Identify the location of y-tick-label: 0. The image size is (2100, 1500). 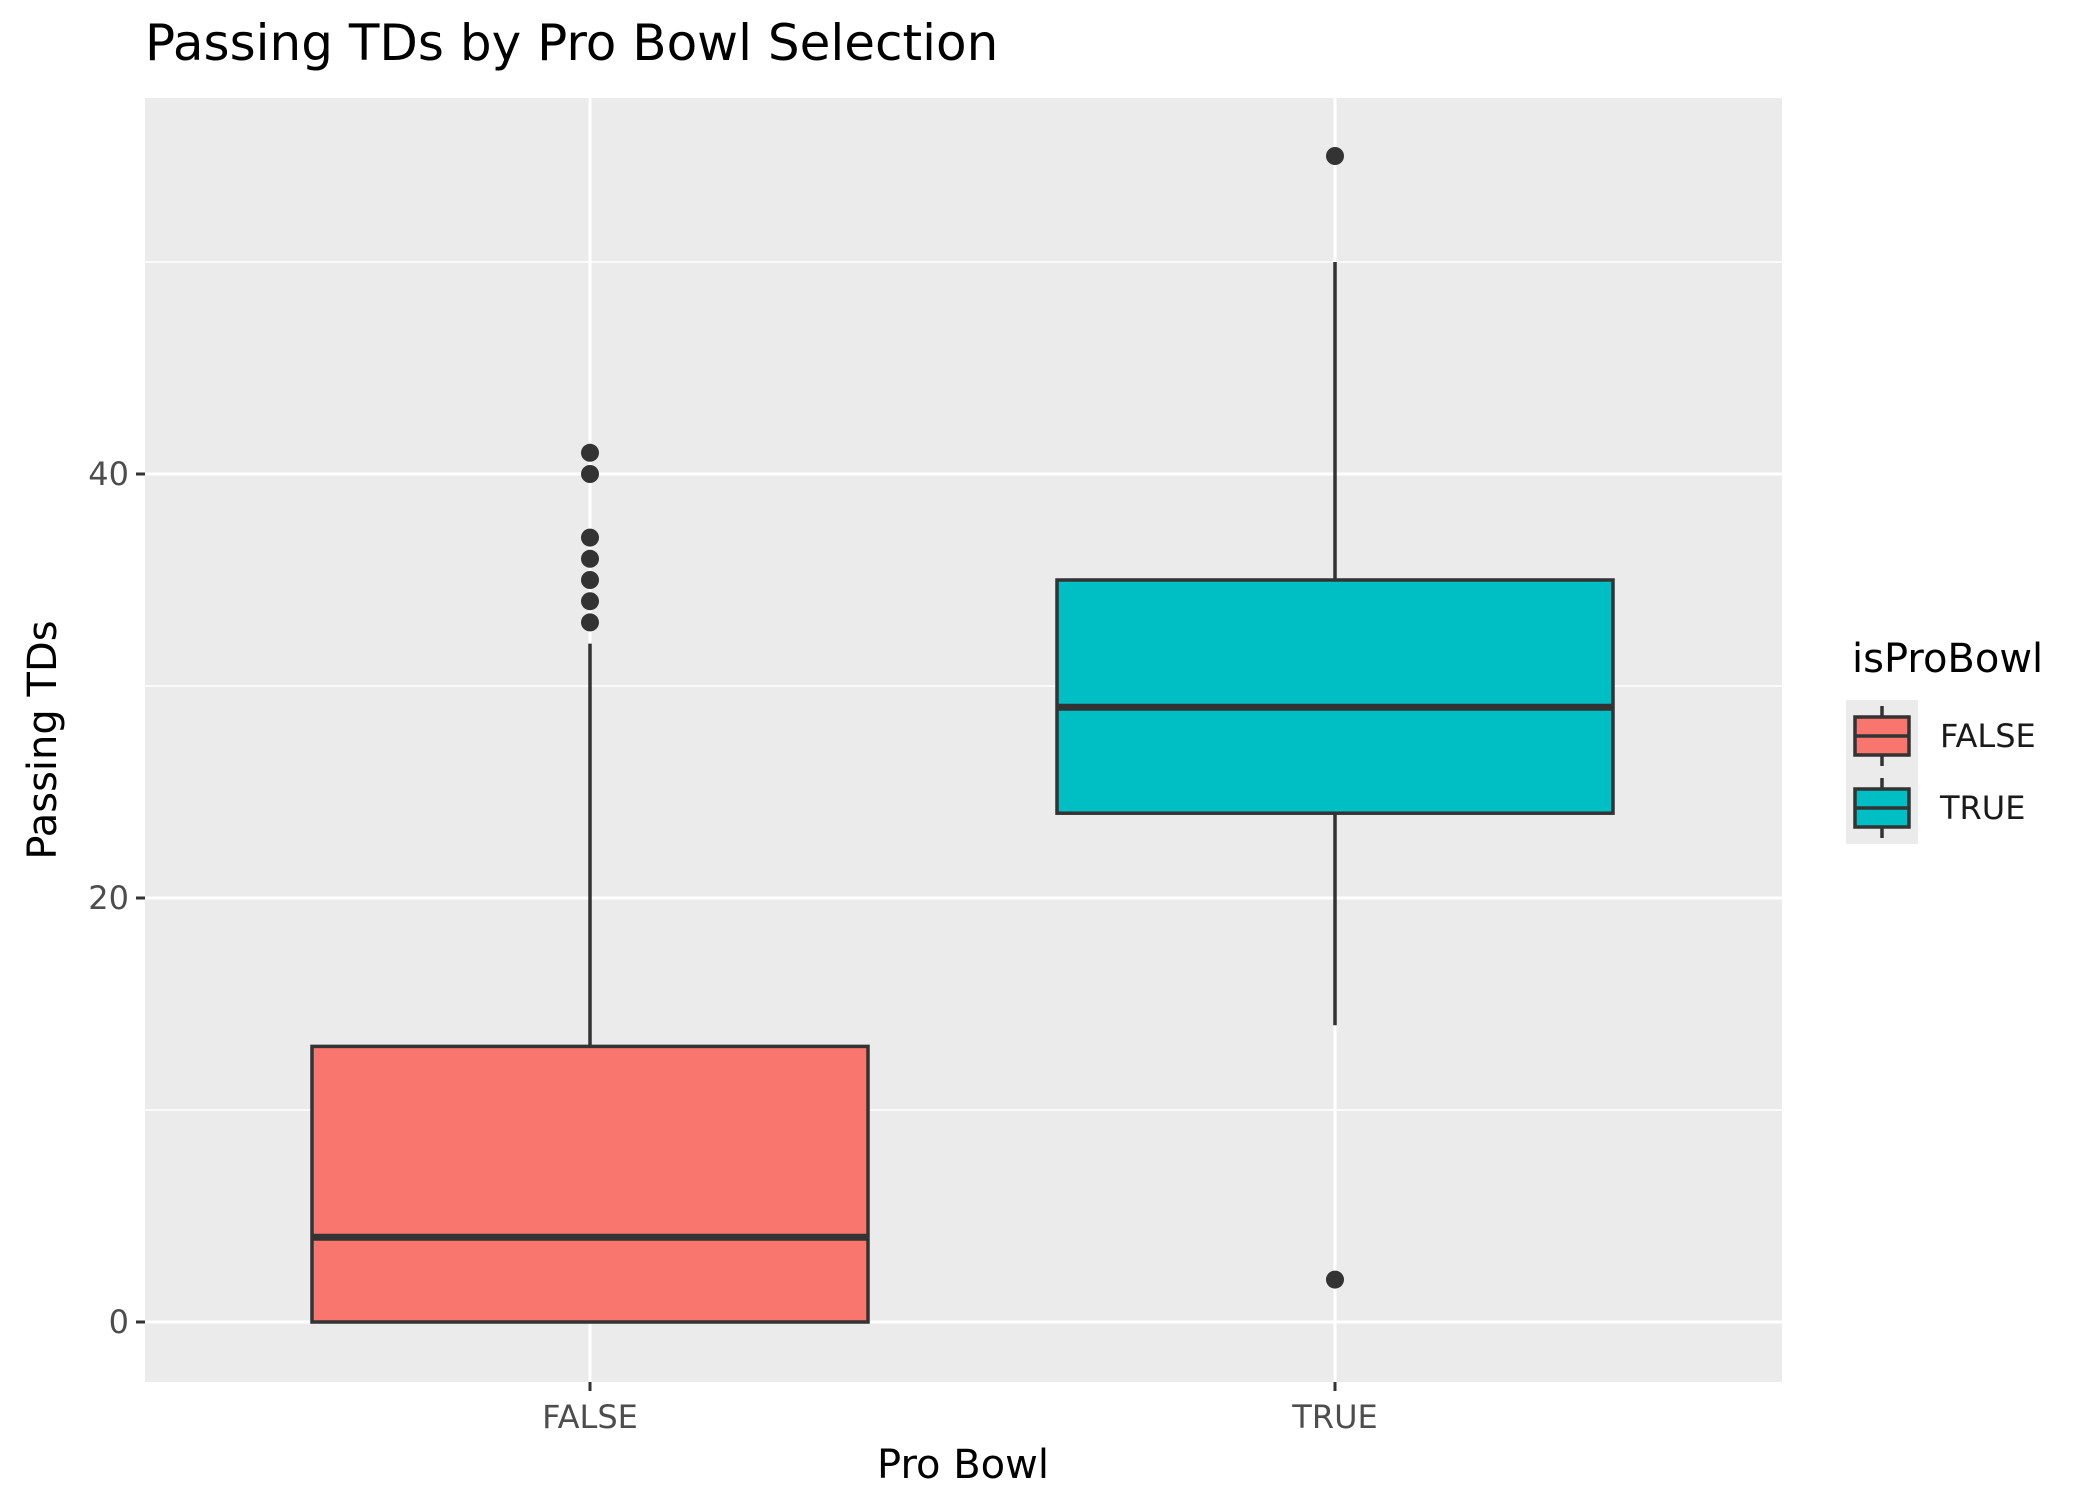
(119, 1322).